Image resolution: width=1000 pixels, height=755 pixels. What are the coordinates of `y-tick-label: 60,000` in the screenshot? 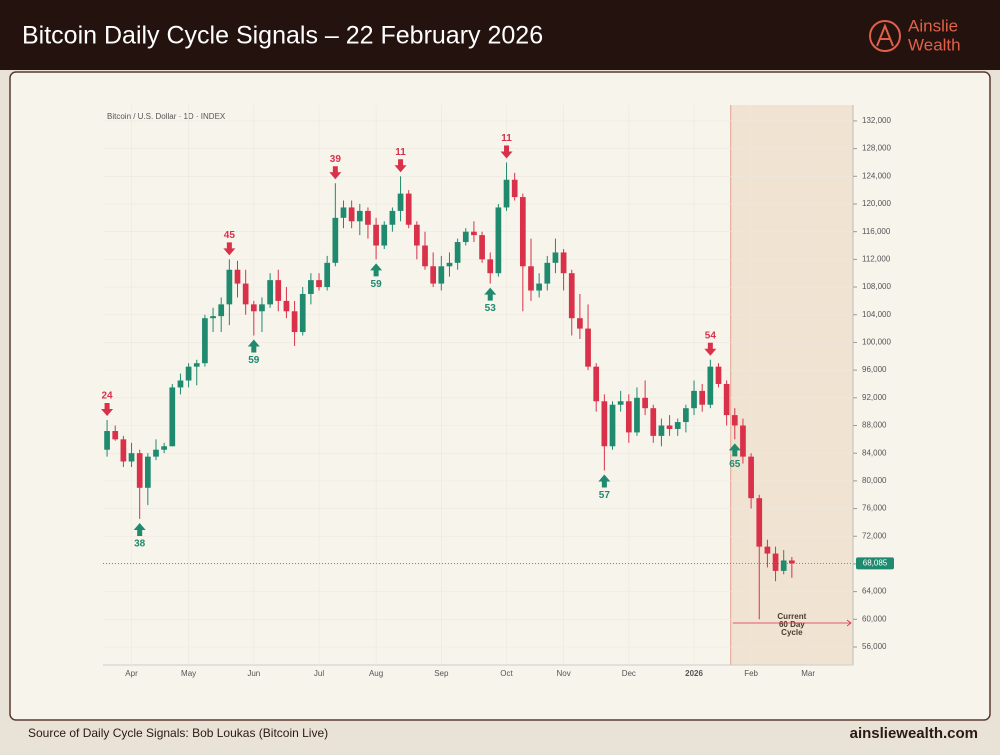 It's located at (874, 618).